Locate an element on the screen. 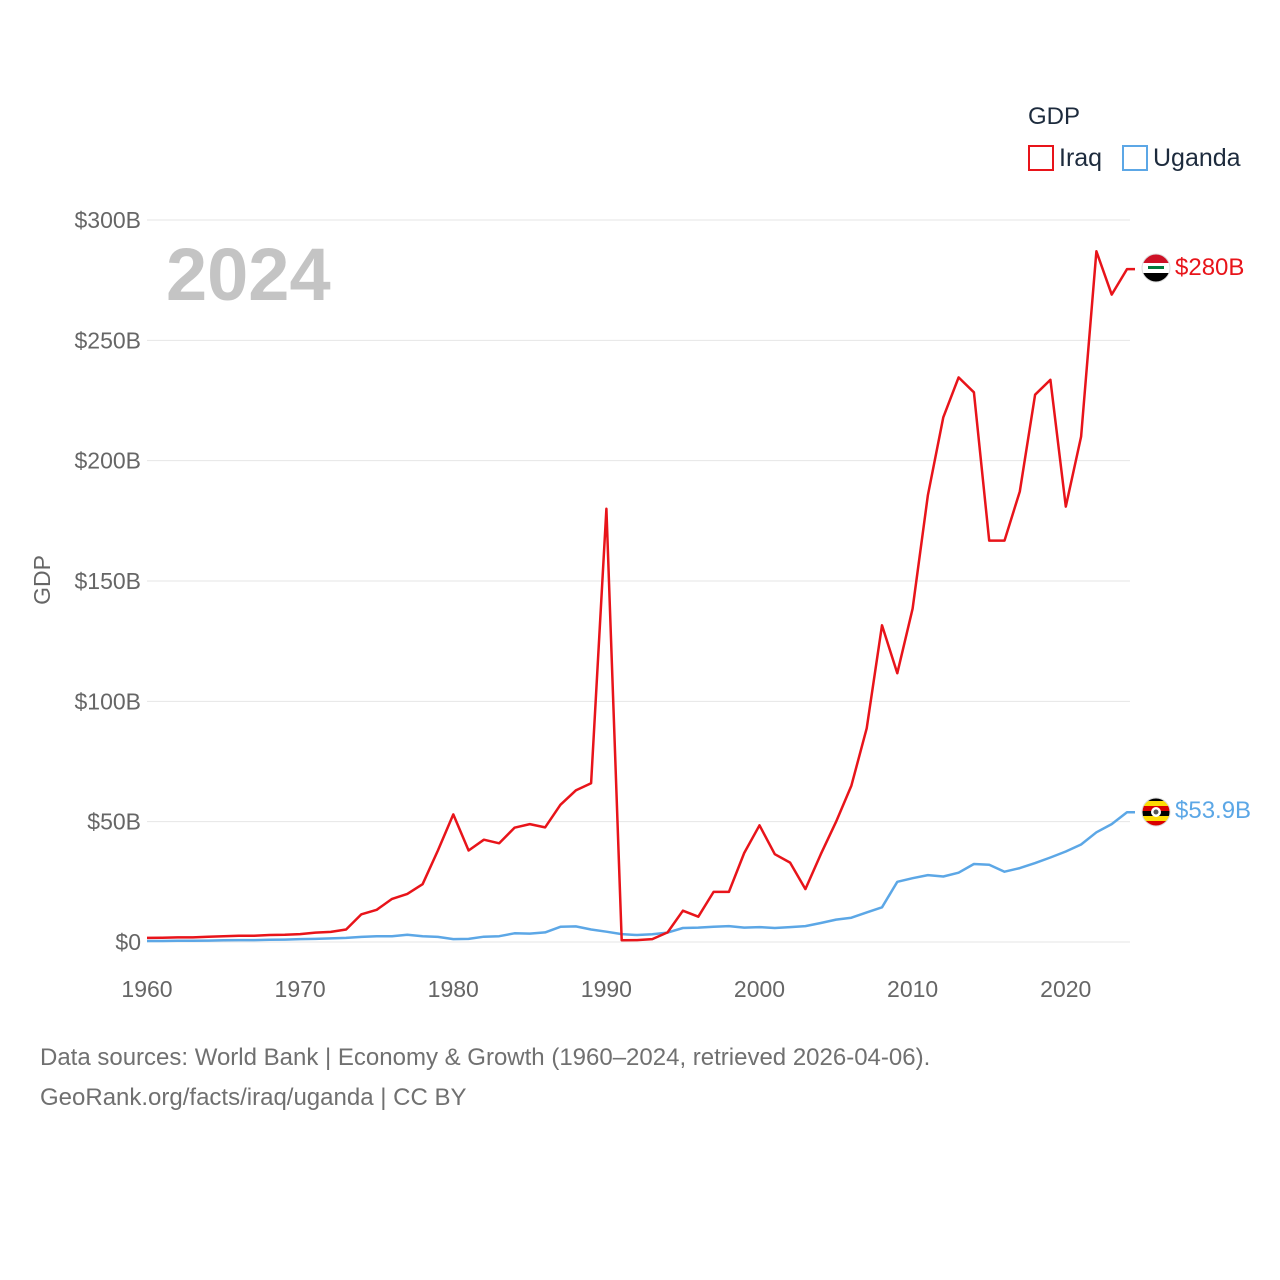 The height and width of the screenshot is (1280, 1280). iraq-flag-outline is located at coordinates (1156, 268).